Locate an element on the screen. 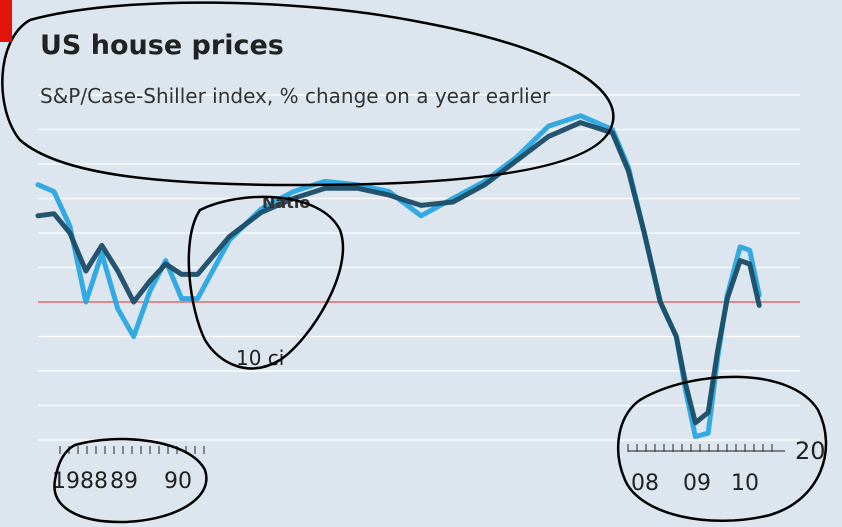 This screenshot has height=527, width=842. chart-title: US house prices is located at coordinates (162, 45).